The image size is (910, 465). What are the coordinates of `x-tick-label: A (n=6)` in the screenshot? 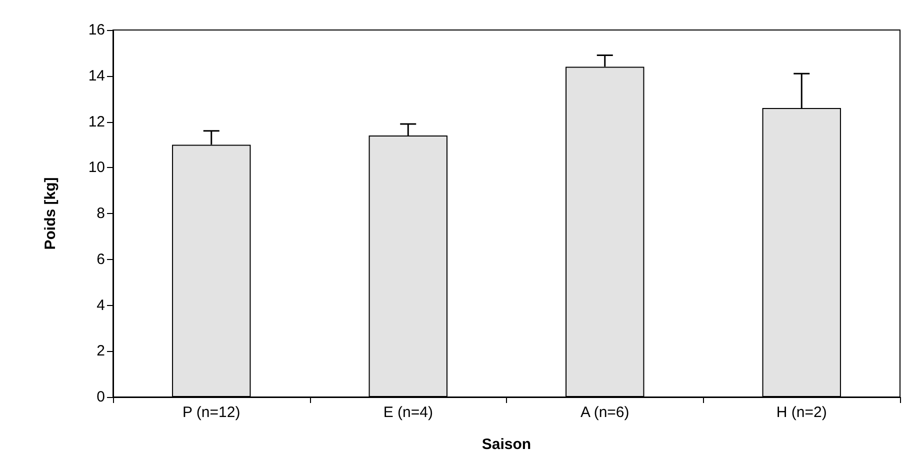 It's located at (605, 412).